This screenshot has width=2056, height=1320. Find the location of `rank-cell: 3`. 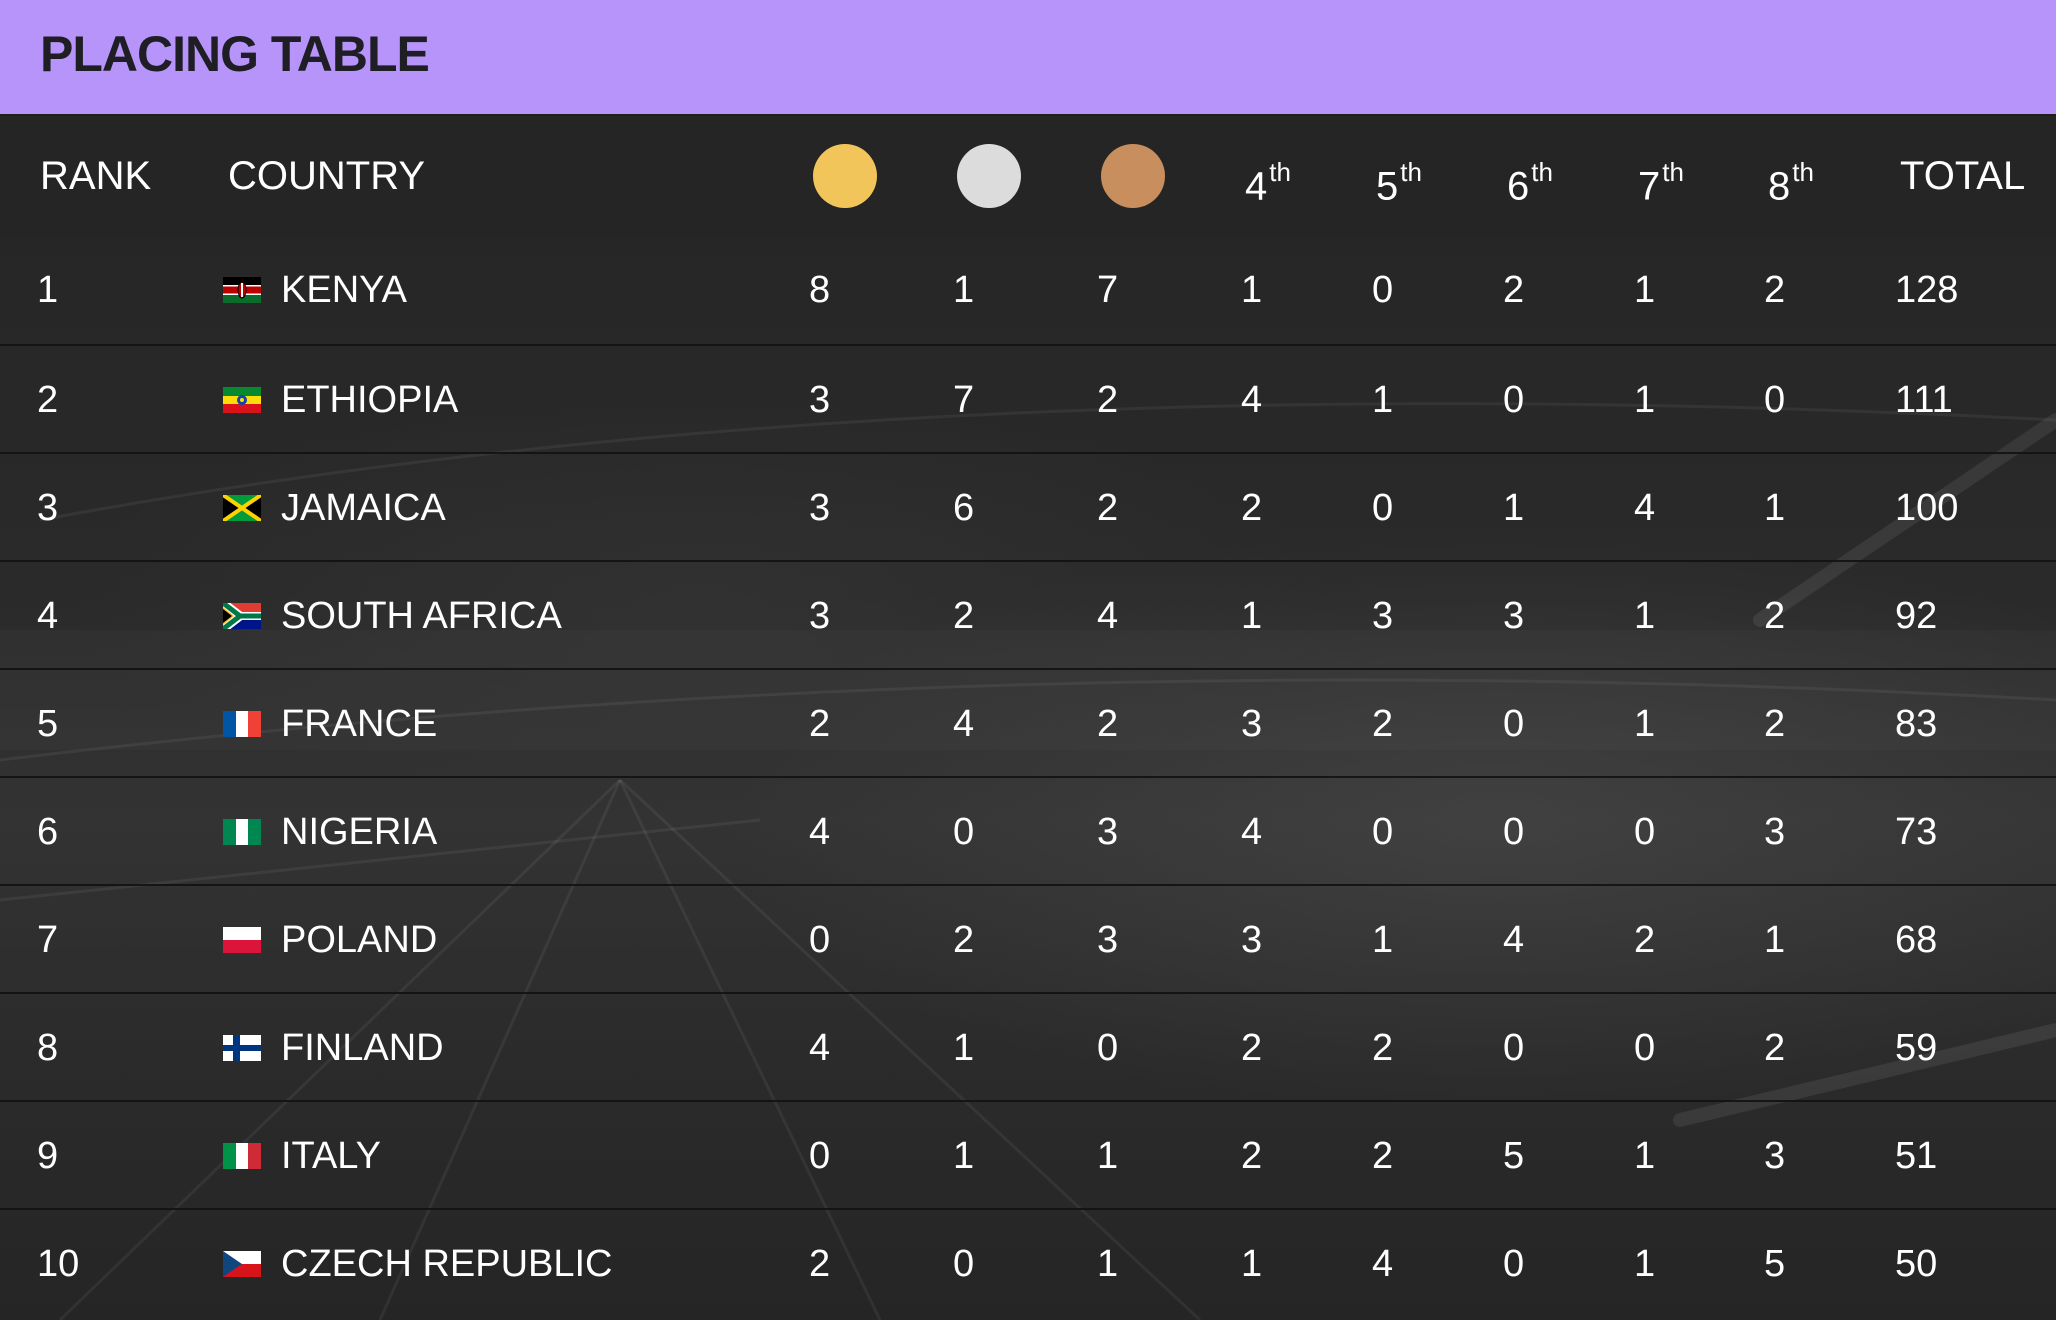

rank-cell: 3 is located at coordinates (48, 508).